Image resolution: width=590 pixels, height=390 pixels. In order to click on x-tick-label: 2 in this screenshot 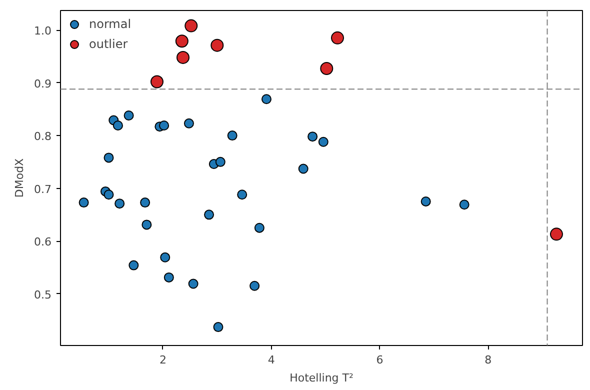, I will do `click(162, 360)`.